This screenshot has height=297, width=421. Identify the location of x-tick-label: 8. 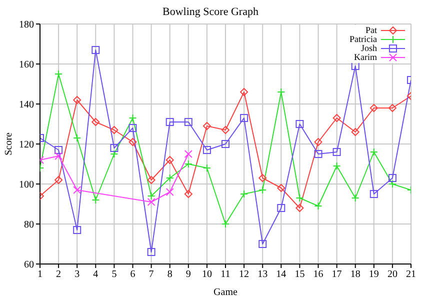
(169, 274).